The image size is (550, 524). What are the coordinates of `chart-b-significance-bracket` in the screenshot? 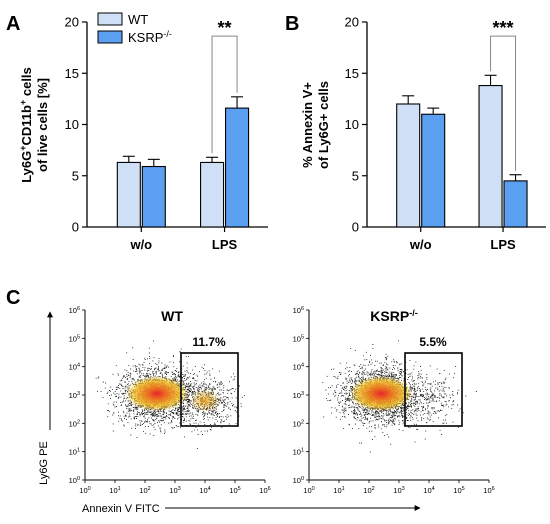 It's located at (503, 103).